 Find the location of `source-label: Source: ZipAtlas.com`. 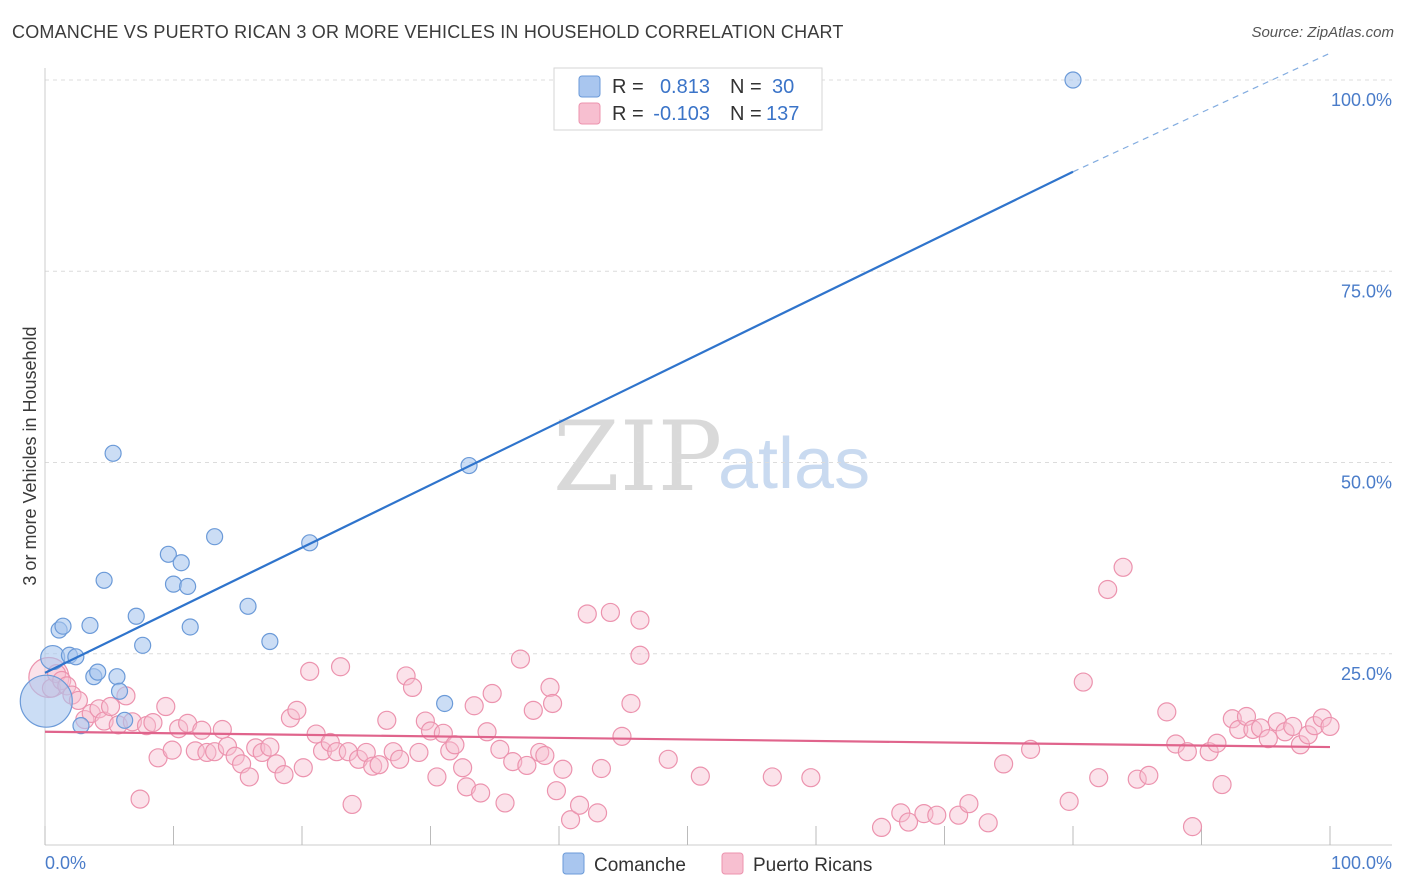

source-label: Source: ZipAtlas.com is located at coordinates (1322, 32).